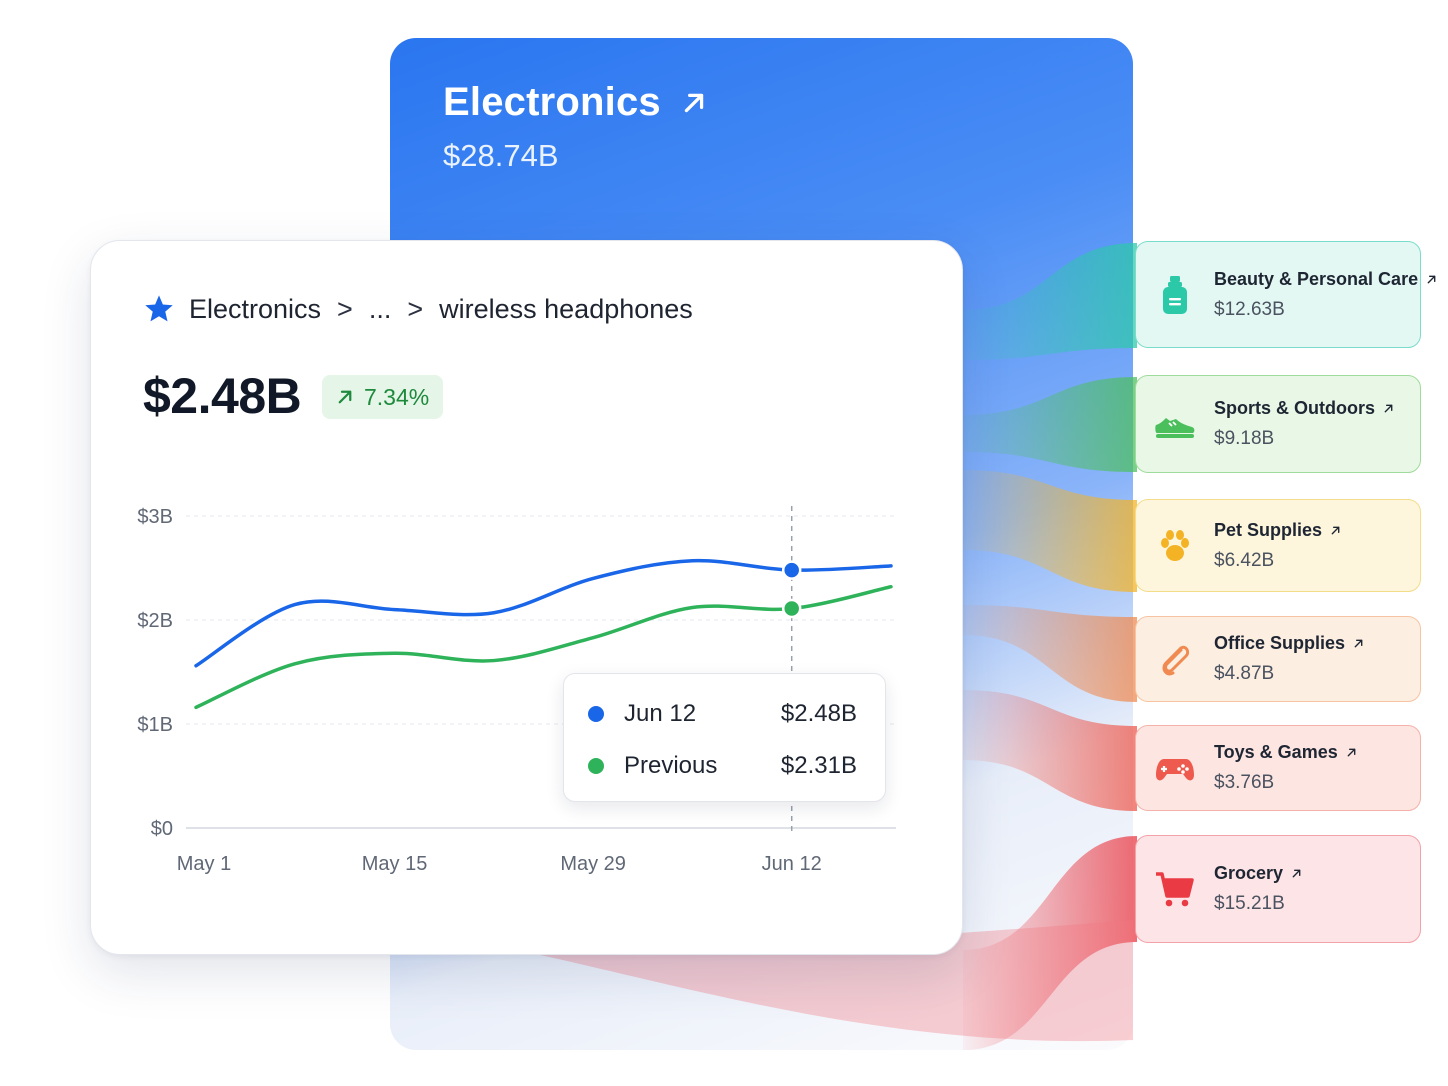 This screenshot has width=1448, height=1086. I want to click on tooltip-row-previous: Previous $2.31B, so click(722, 766).